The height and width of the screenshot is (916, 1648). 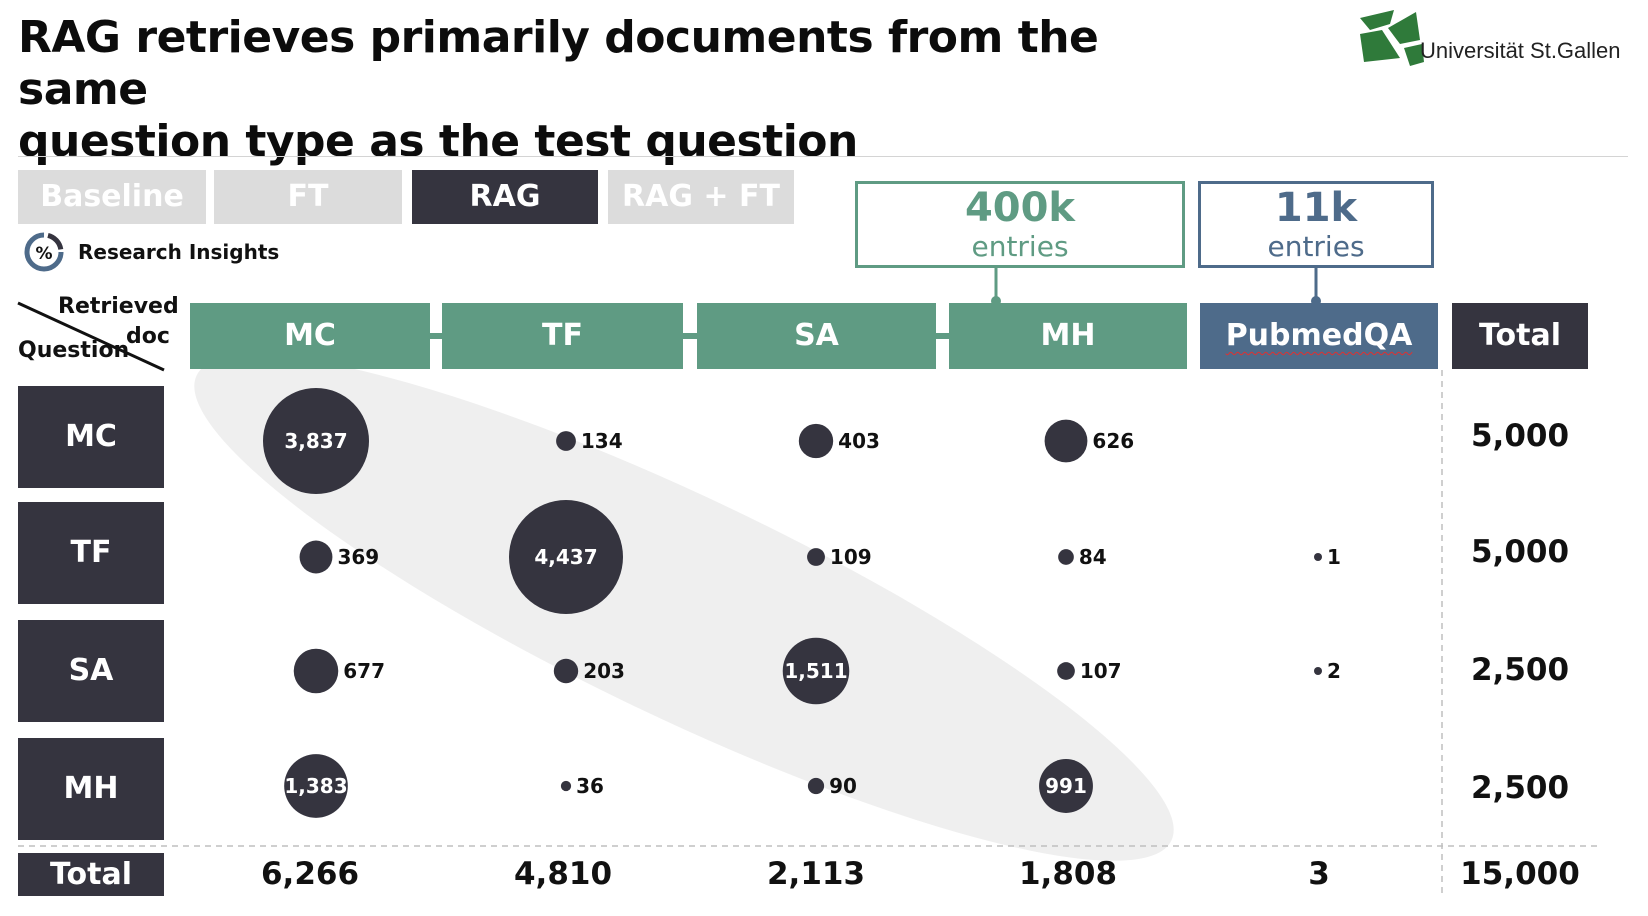 I want to click on row-total-sa: 2,500, so click(x=1520, y=670).